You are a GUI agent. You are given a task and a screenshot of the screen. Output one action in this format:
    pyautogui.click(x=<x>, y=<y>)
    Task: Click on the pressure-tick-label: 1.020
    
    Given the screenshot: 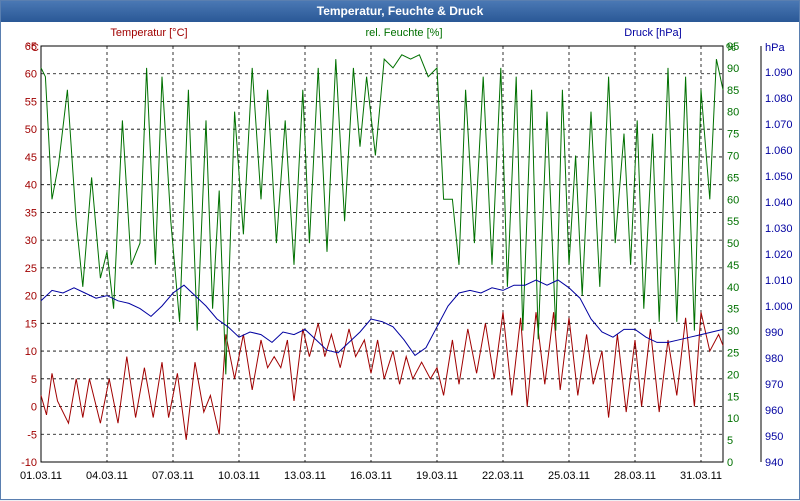 What is the action you would take?
    pyautogui.click(x=779, y=255)
    